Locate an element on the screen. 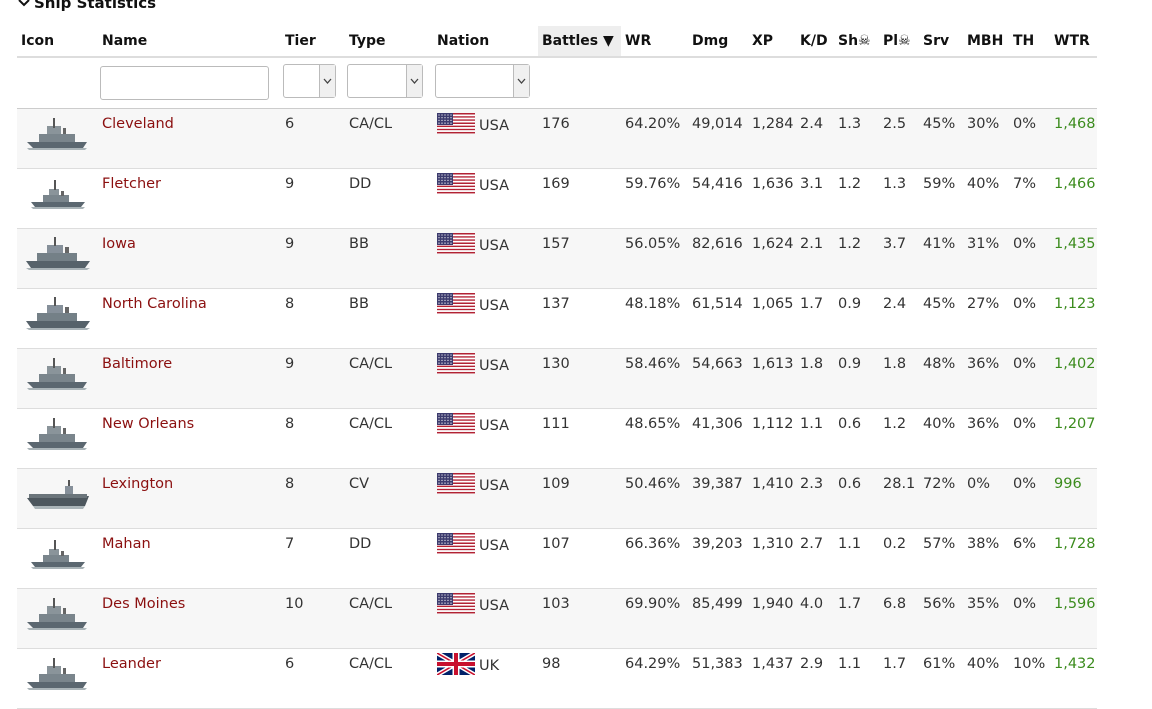 This screenshot has width=1152, height=709. battles-cell: 137 is located at coordinates (579, 318).